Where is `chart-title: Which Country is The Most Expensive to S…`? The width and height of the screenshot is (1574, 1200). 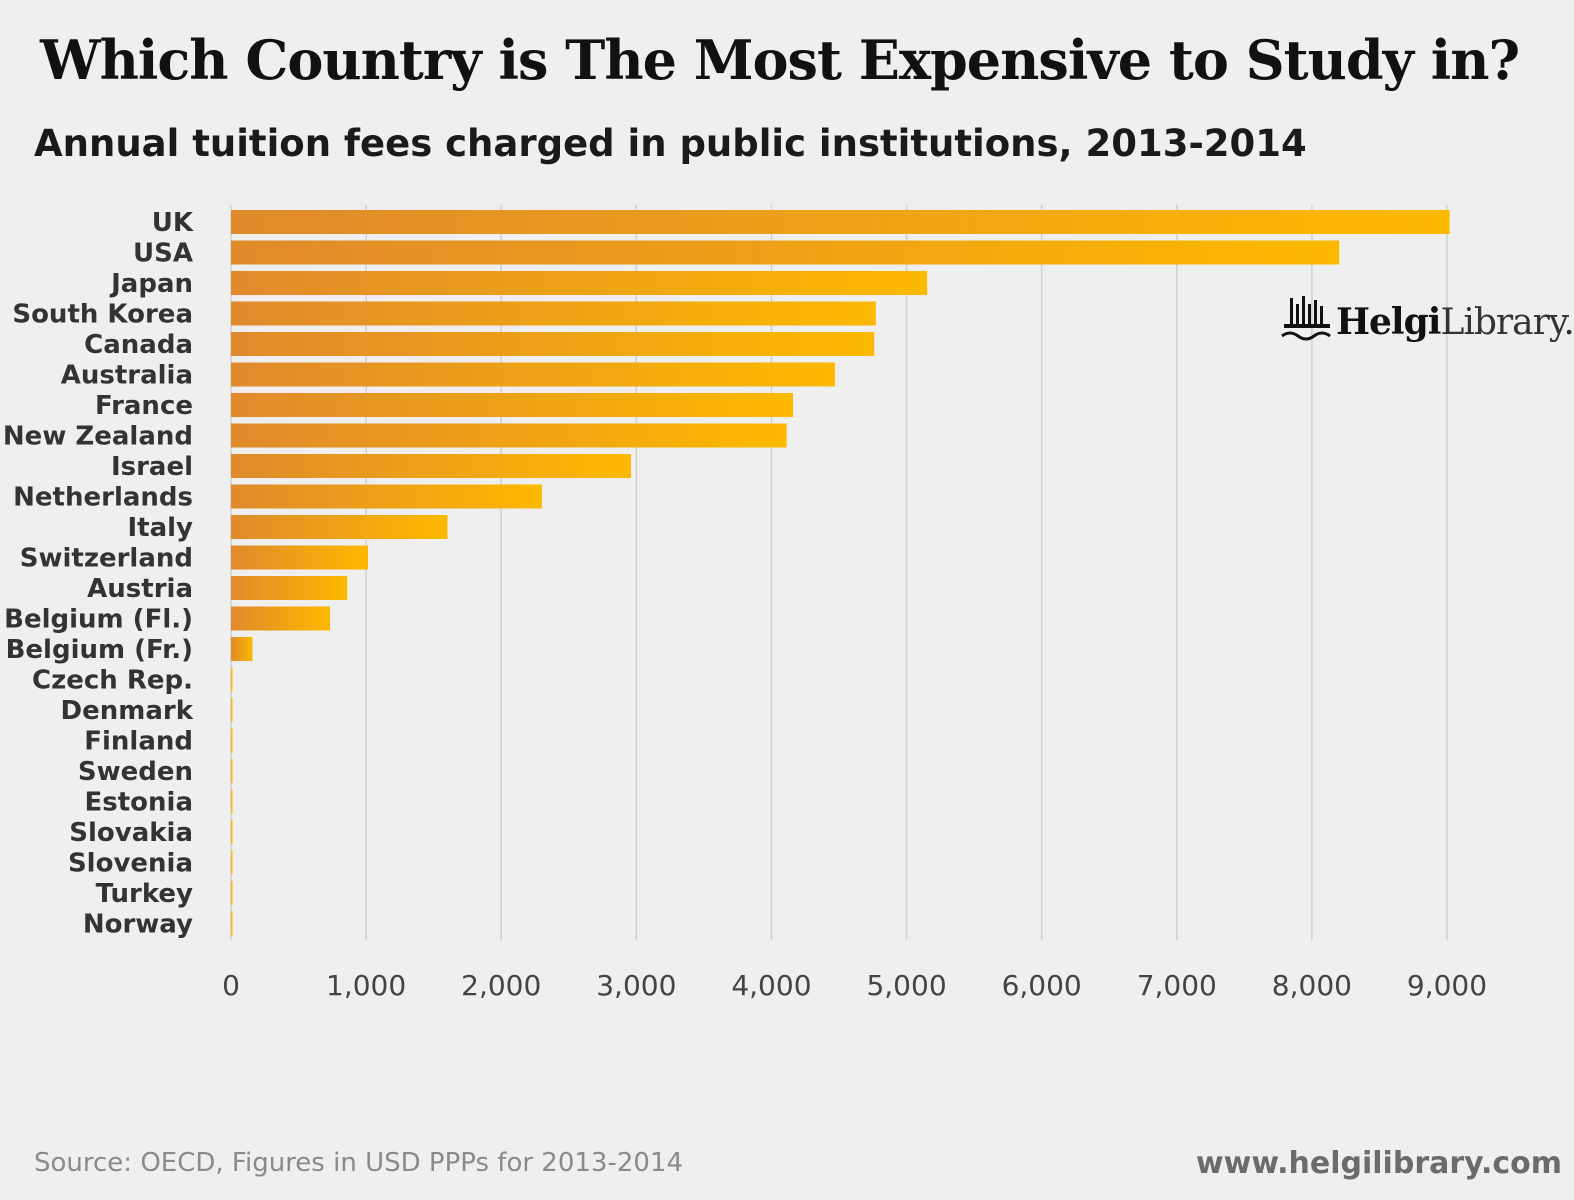 chart-title: Which Country is The Most Expensive to S… is located at coordinates (780, 60).